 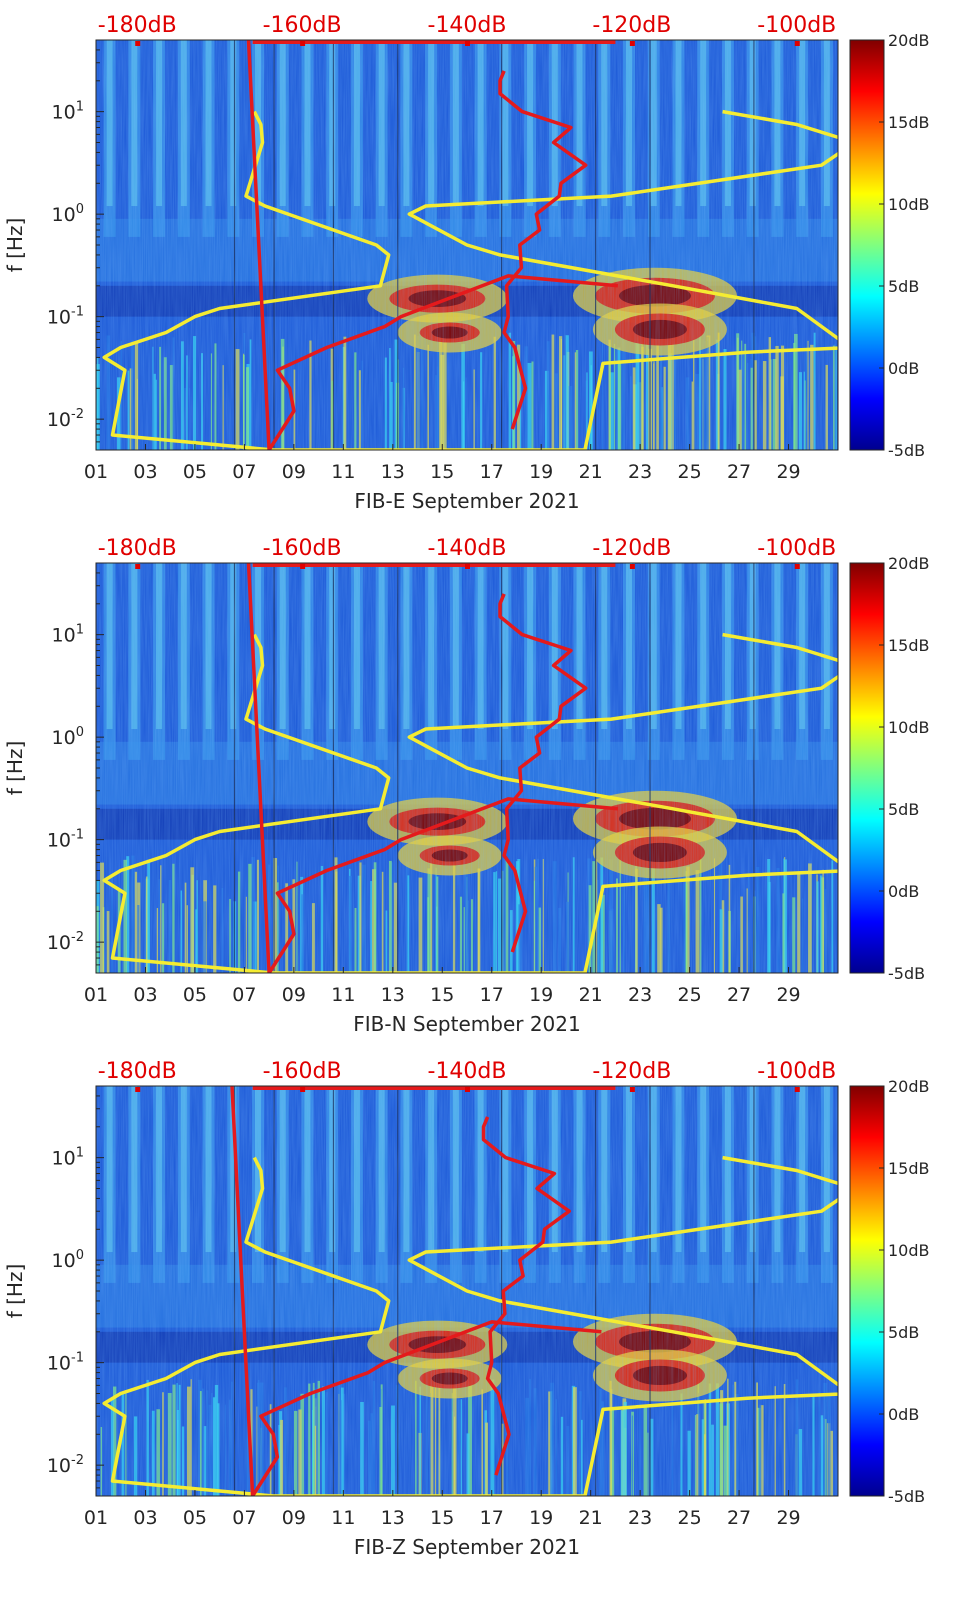 I want to click on top-db-label: -180dB, so click(x=137, y=25).